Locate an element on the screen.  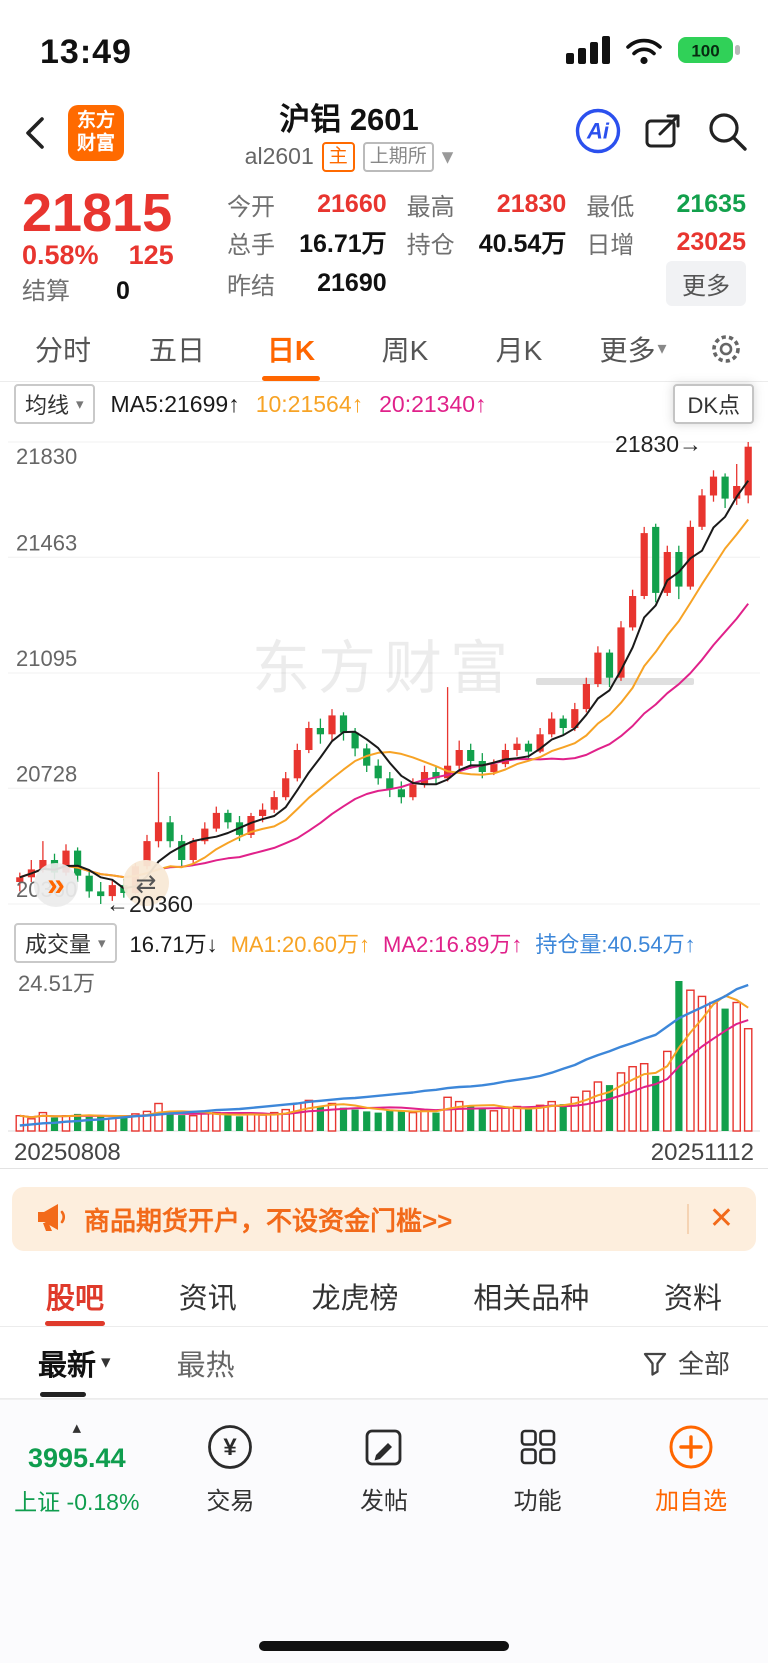
contract-subtitle: al2601 主 上期所 ▾ is located at coordinates (349, 157).